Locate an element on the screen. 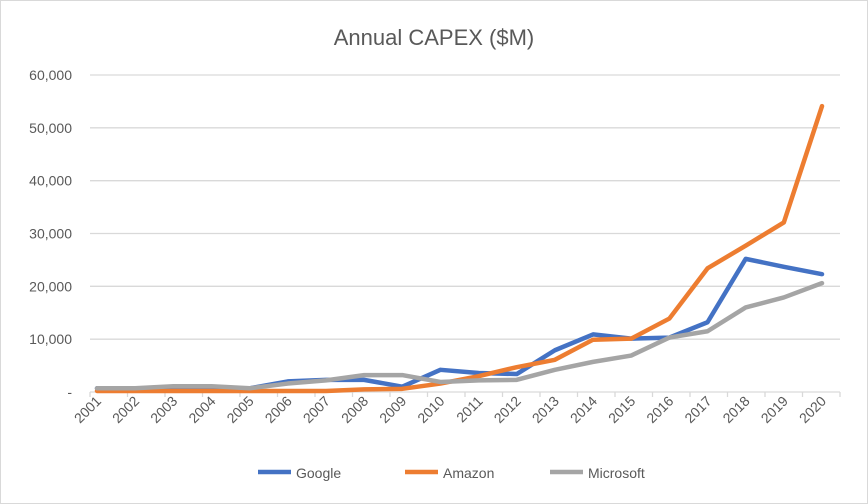 The image size is (868, 504). y-tick-label: 60,000 is located at coordinates (50, 75).